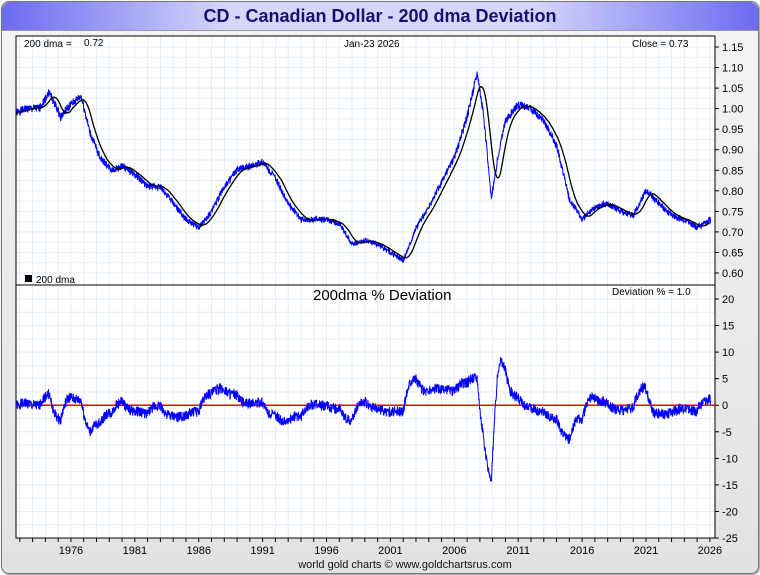  Describe the element at coordinates (725, 406) in the screenshot. I see `y-tick-label: 0` at that location.